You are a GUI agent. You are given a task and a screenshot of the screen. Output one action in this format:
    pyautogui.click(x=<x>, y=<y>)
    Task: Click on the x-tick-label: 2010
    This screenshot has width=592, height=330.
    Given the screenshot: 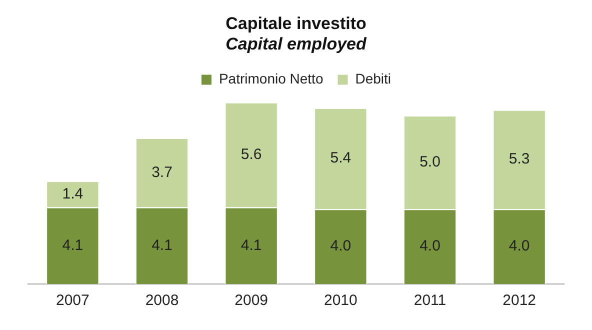 What is the action you would take?
    pyautogui.click(x=341, y=301)
    